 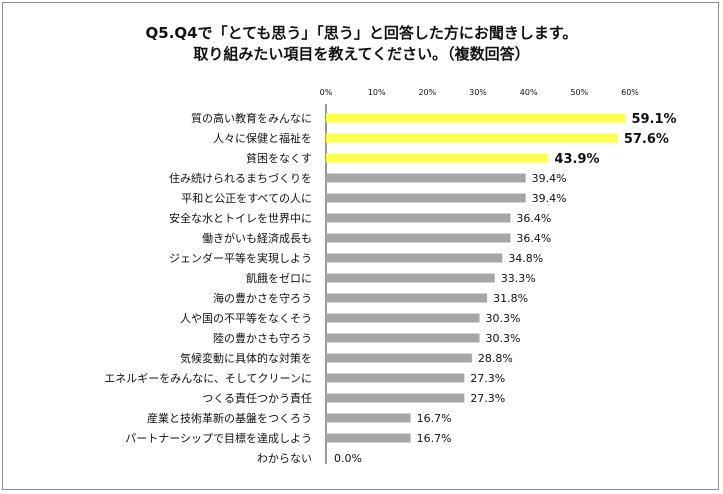 I want to click on category-label: 平和と公正をすべての人に, so click(x=246, y=198).